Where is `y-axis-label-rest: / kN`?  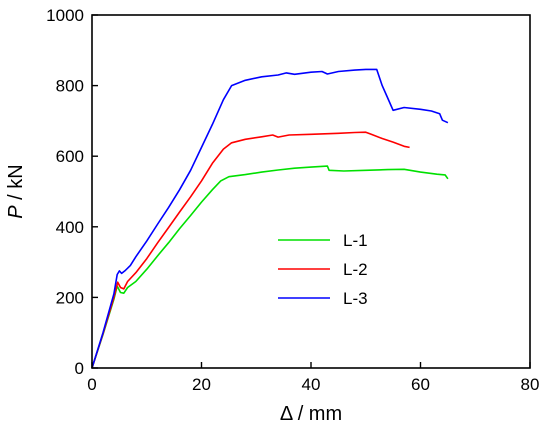
y-axis-label-rest: / kN is located at coordinates (16, 184).